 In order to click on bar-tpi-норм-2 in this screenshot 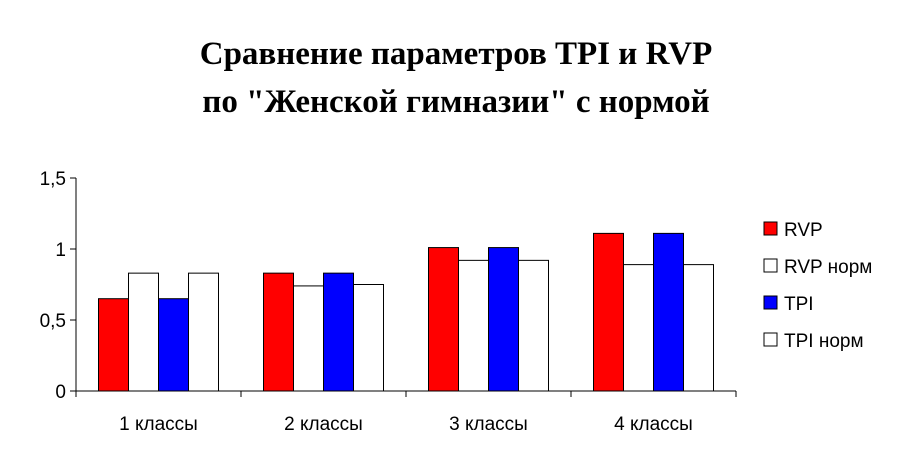, I will do `click(368, 338)`.